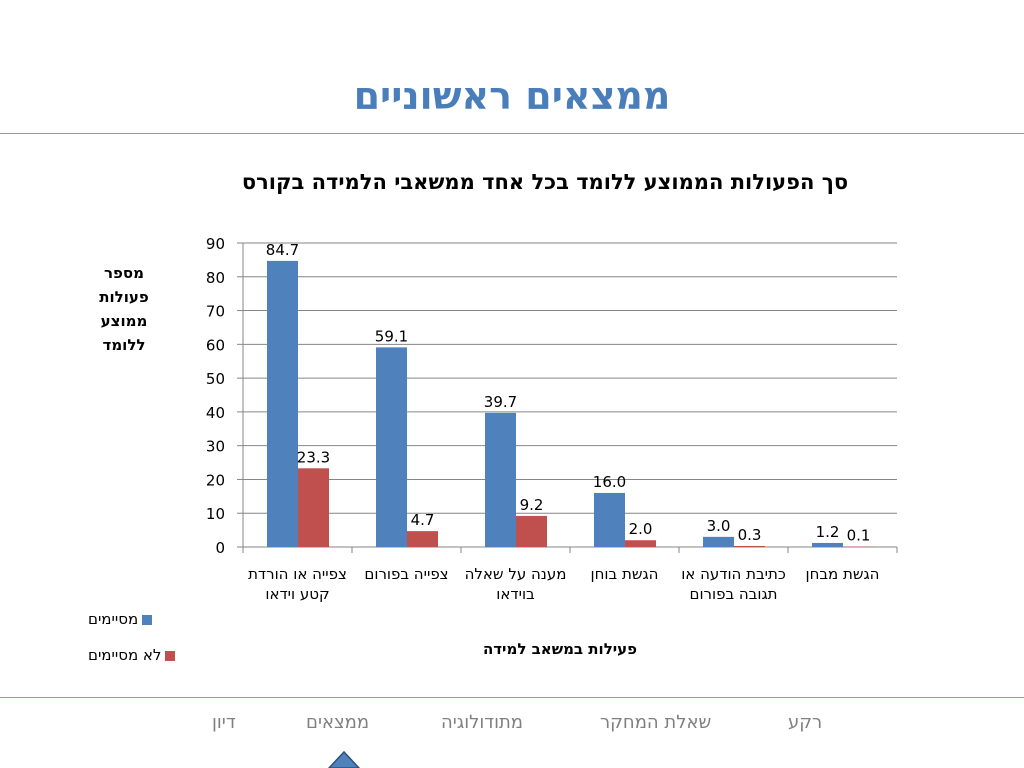 The image size is (1024, 768). What do you see at coordinates (512, 133) in the screenshot?
I see `title-divider` at bounding box center [512, 133].